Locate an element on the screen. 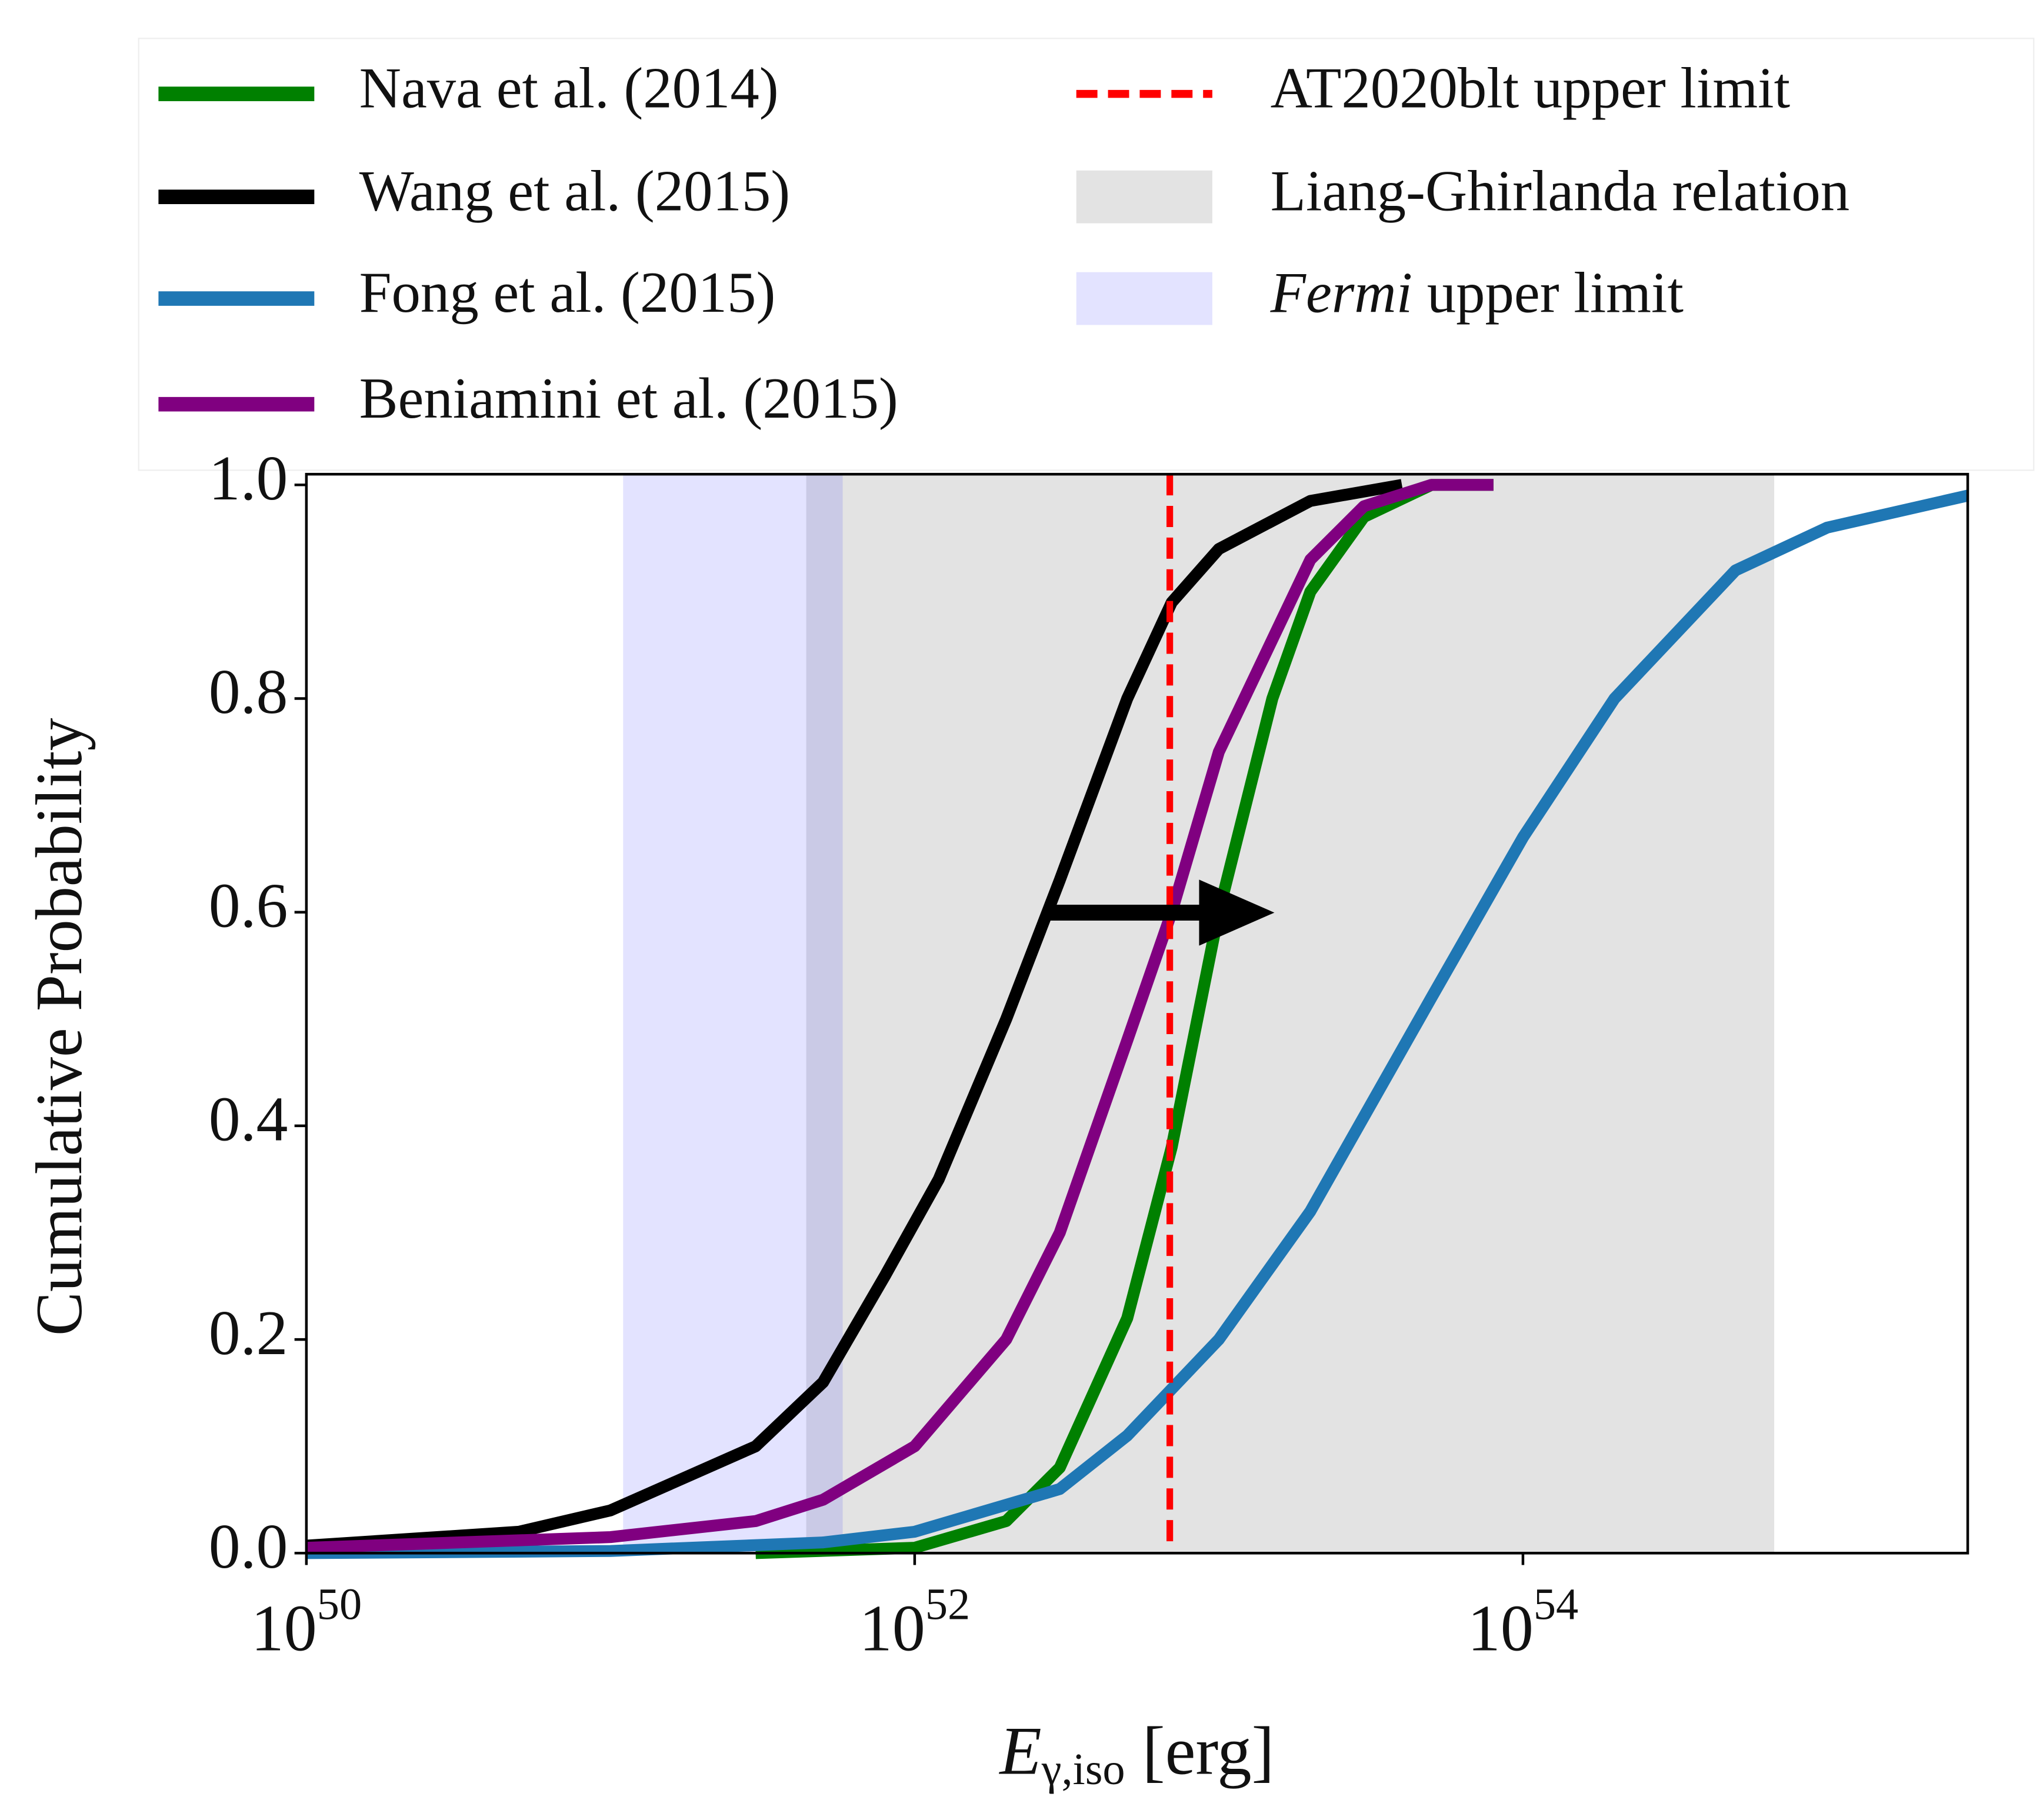 This screenshot has width=2043, height=1820. legend-label: Beniamini et al. (2015) is located at coordinates (628, 398).